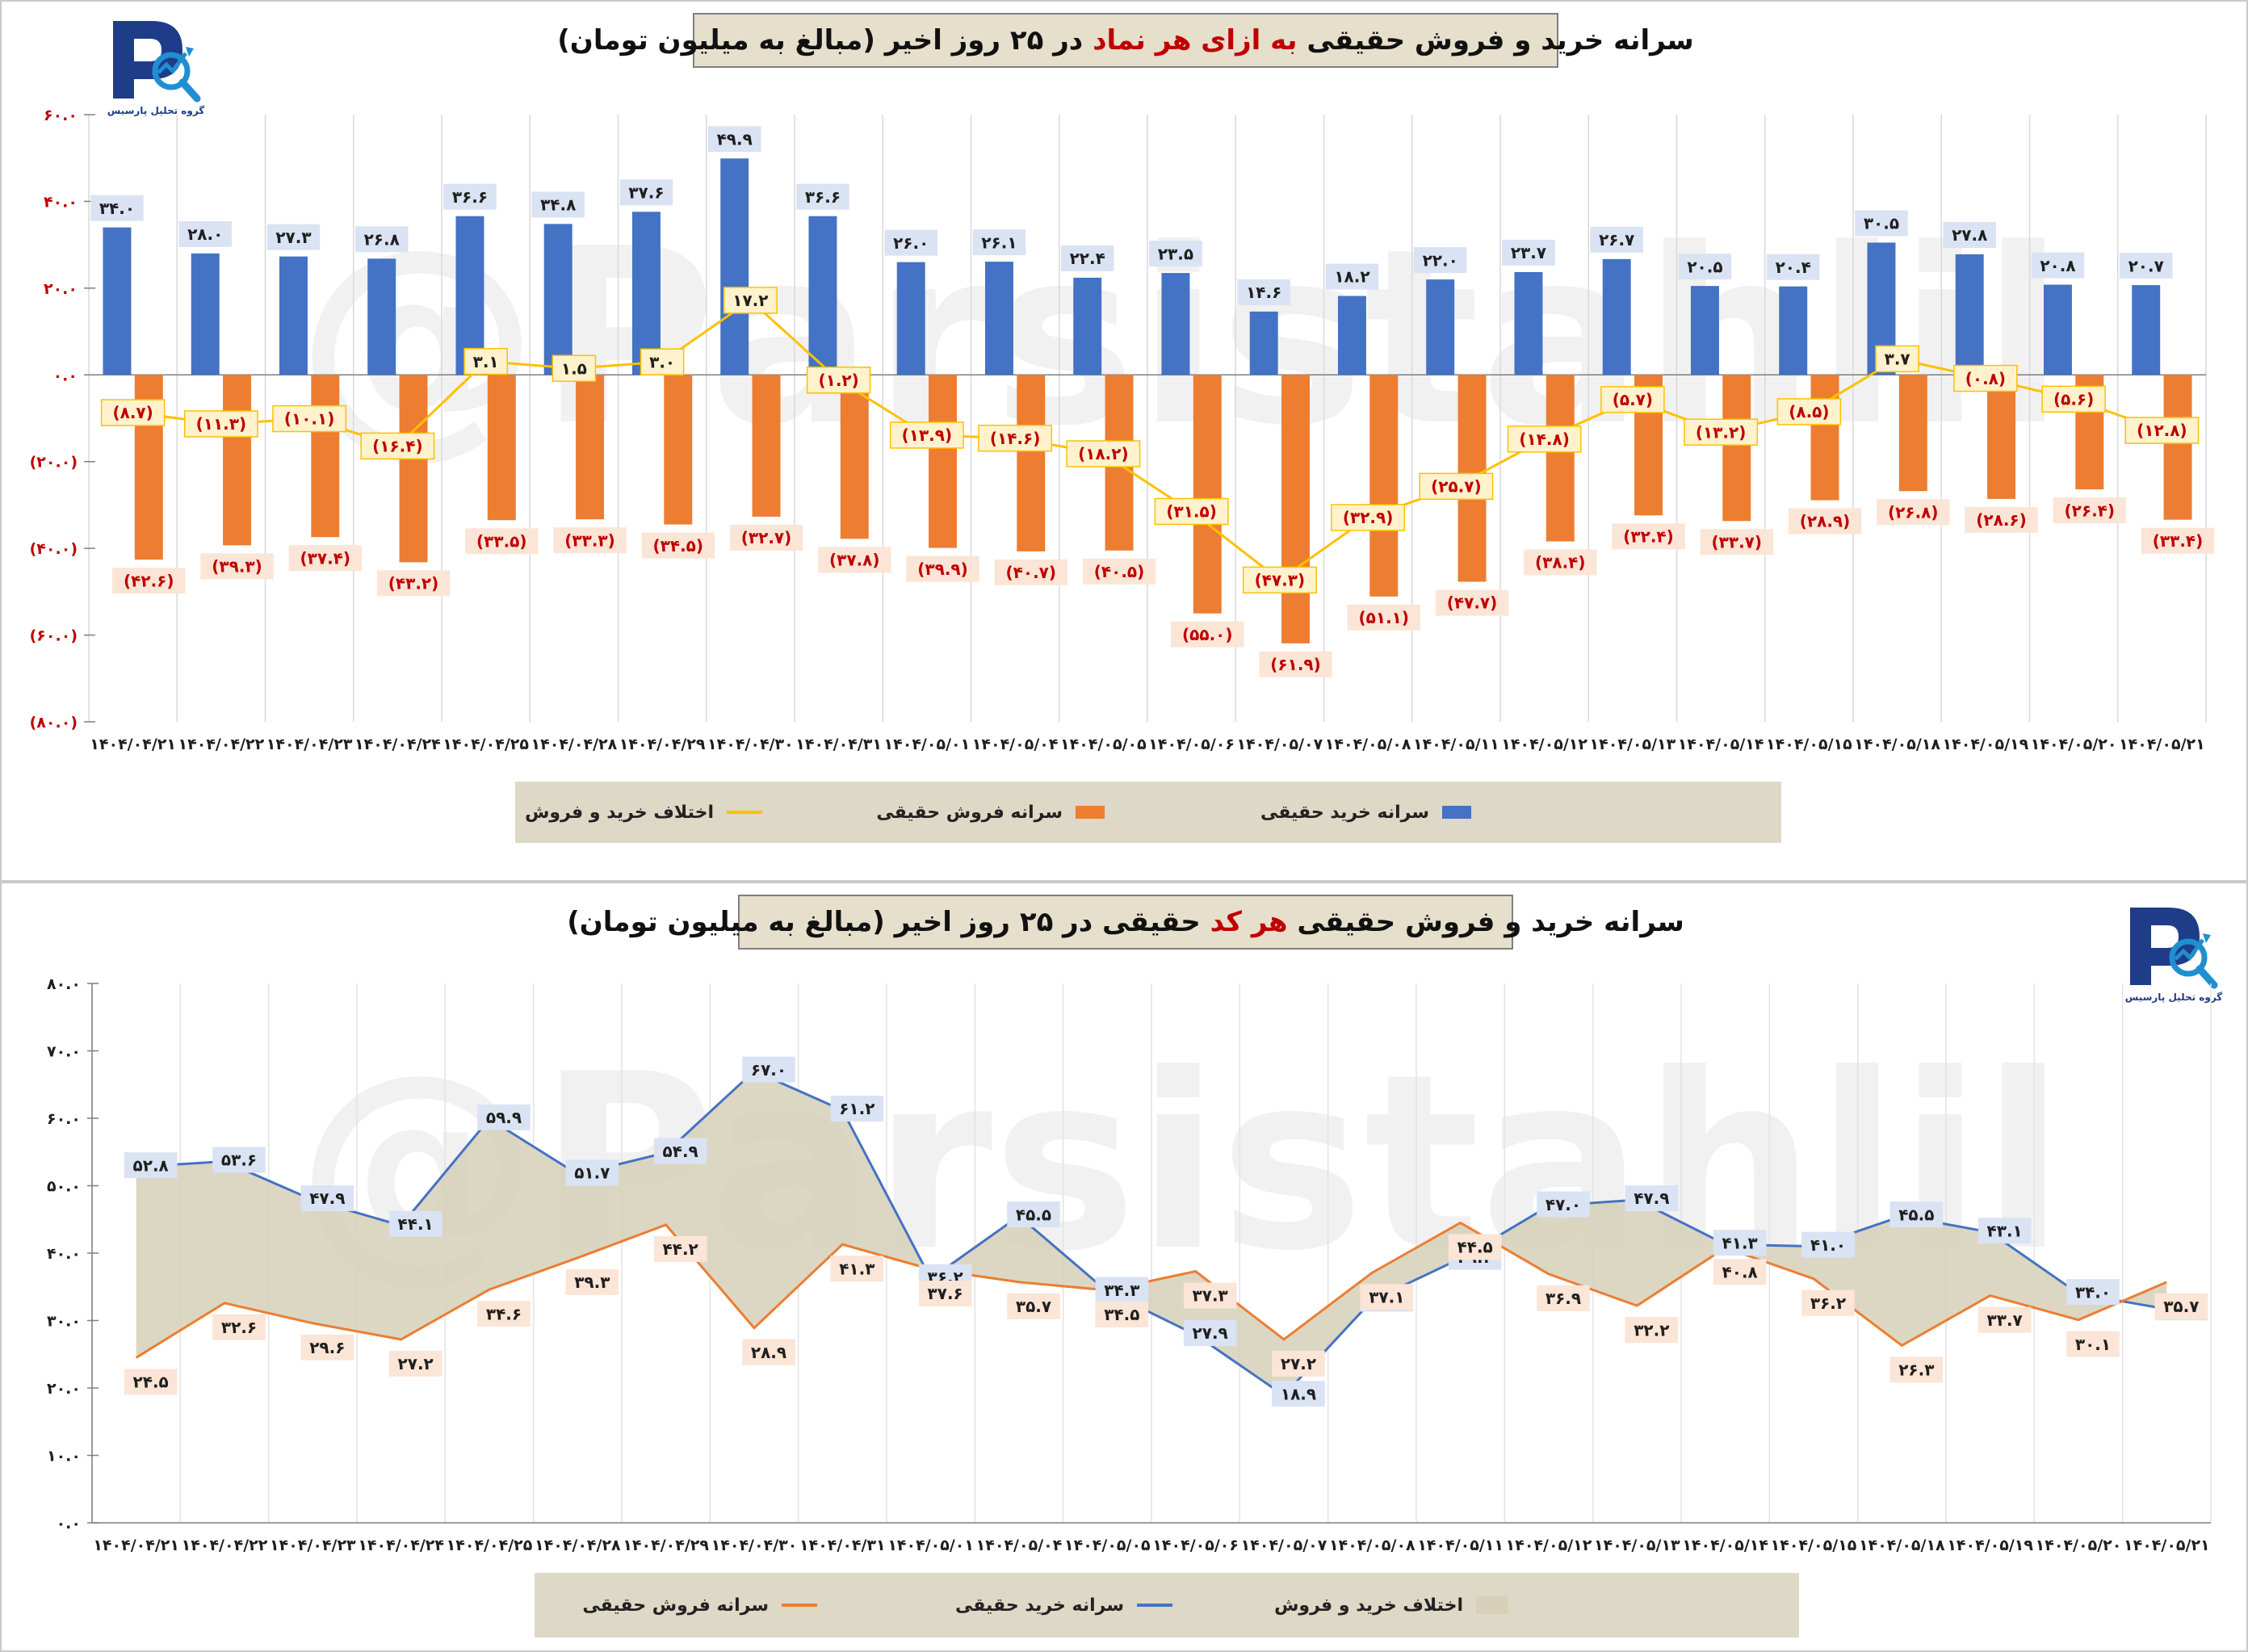 The image size is (2248, 1652). Describe the element at coordinates (1740, 1243) in the screenshot. I see `data-label-buy: ۴۱.۳` at that location.